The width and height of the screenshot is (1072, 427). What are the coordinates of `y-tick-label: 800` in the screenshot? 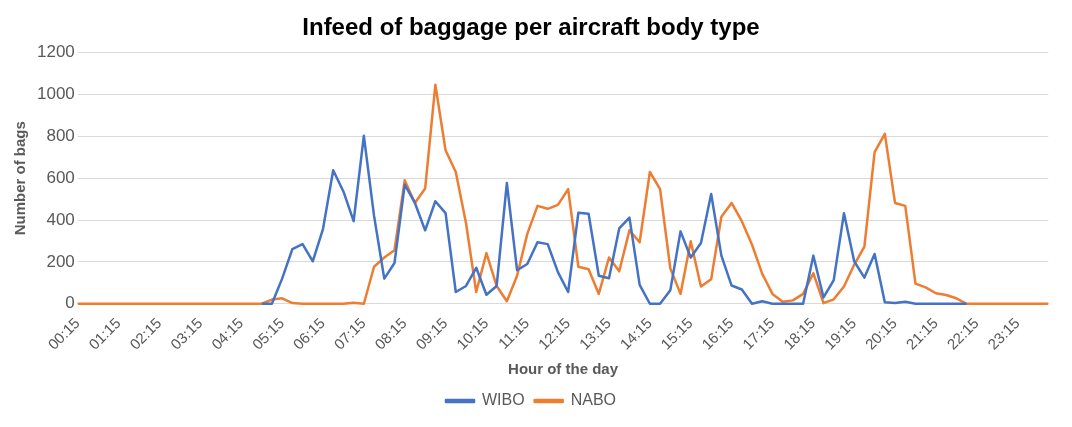 It's located at (60, 136).